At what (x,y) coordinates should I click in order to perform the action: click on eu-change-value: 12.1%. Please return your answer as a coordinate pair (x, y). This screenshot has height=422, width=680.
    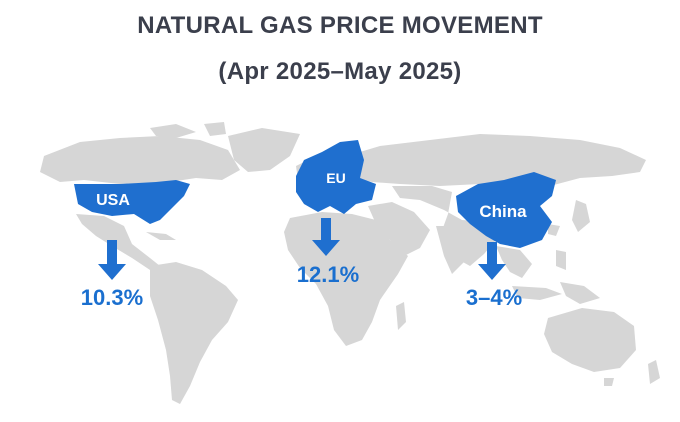
    Looking at the image, I should click on (328, 274).